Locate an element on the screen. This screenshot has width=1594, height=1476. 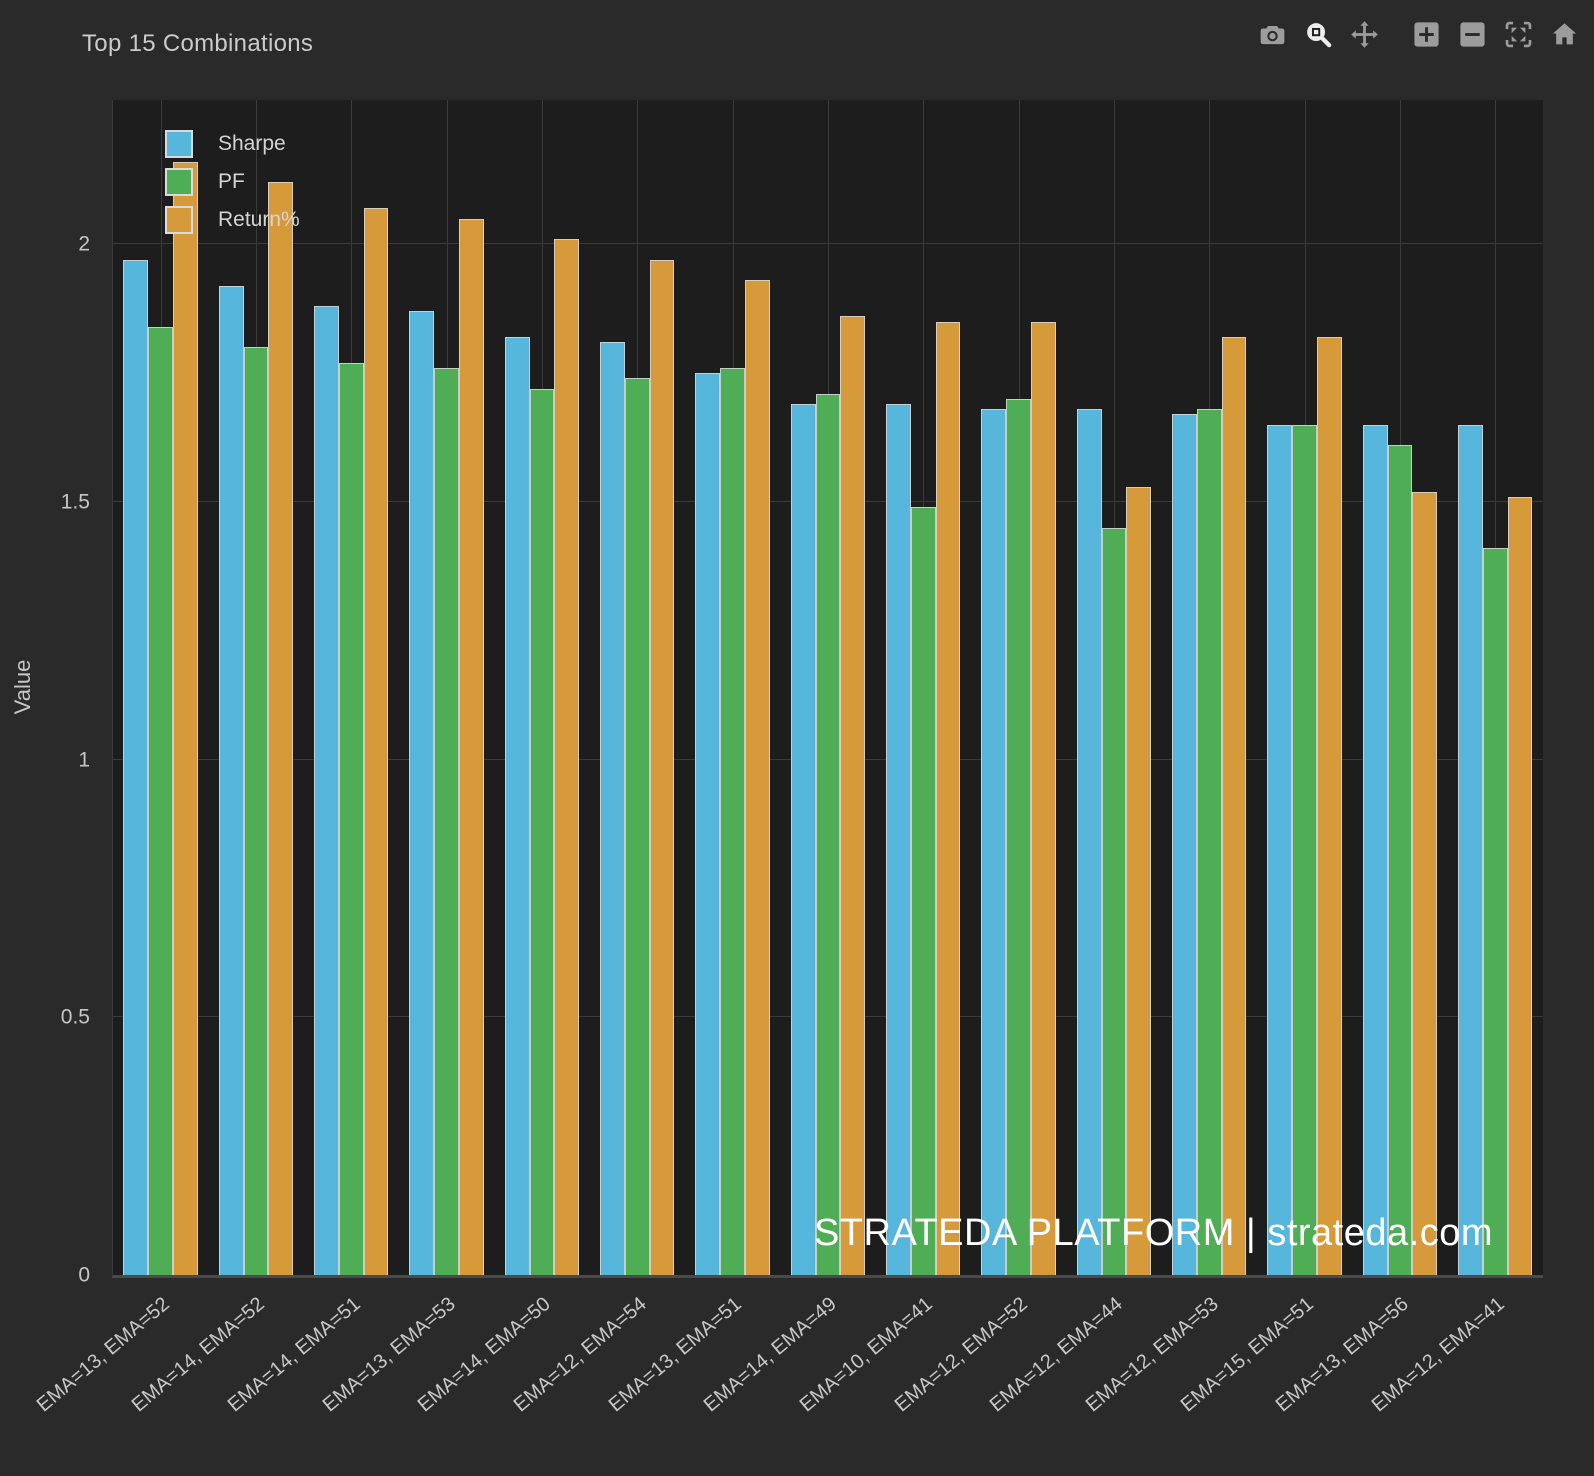
legend-item-pf: PF is located at coordinates (232, 182).